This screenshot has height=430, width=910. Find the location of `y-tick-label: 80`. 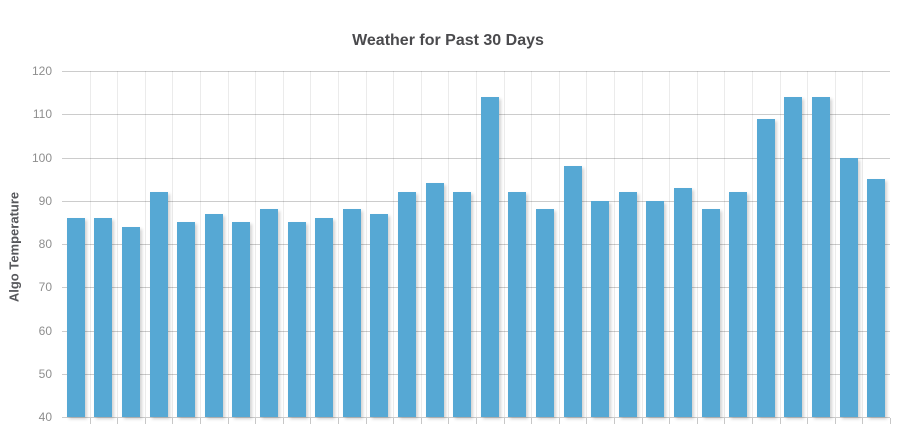

y-tick-label: 80 is located at coordinates (45, 244).